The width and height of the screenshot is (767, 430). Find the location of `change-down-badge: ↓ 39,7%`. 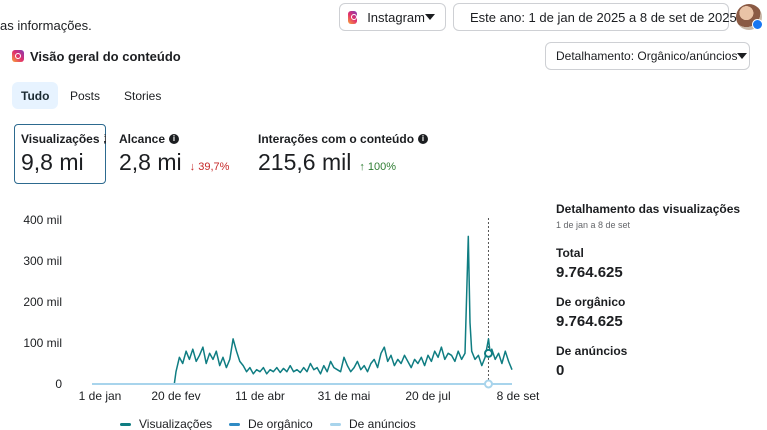

change-down-badge: ↓ 39,7% is located at coordinates (210, 167).